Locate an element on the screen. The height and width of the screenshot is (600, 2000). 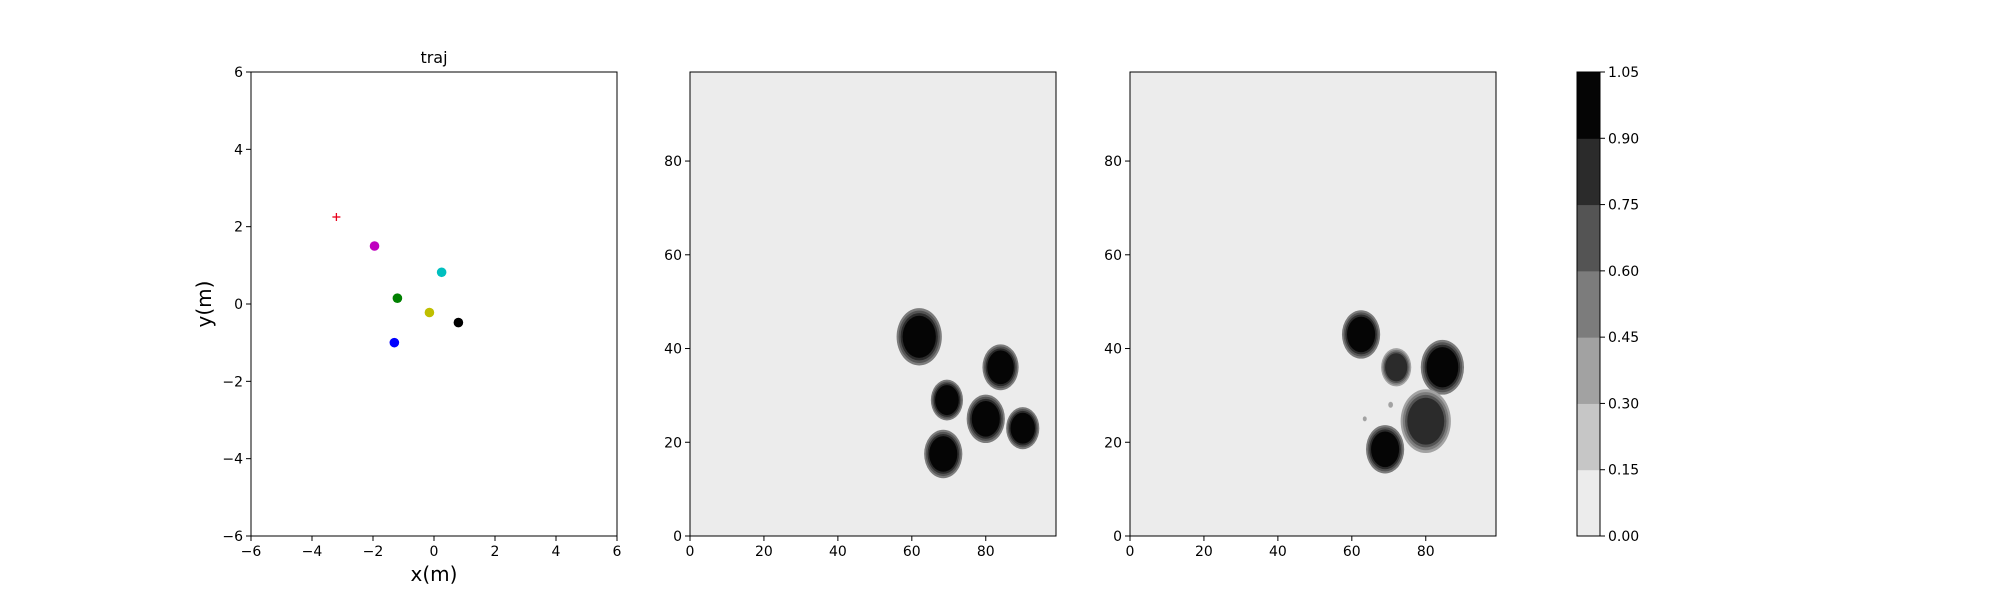
plot-area is located at coordinates (434, 304).